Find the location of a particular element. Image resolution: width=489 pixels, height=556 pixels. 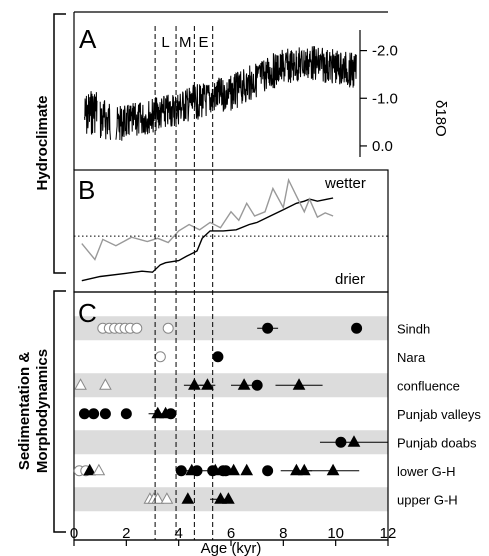

d18o-tick-label: 0.0 is located at coordinates (382, 146).